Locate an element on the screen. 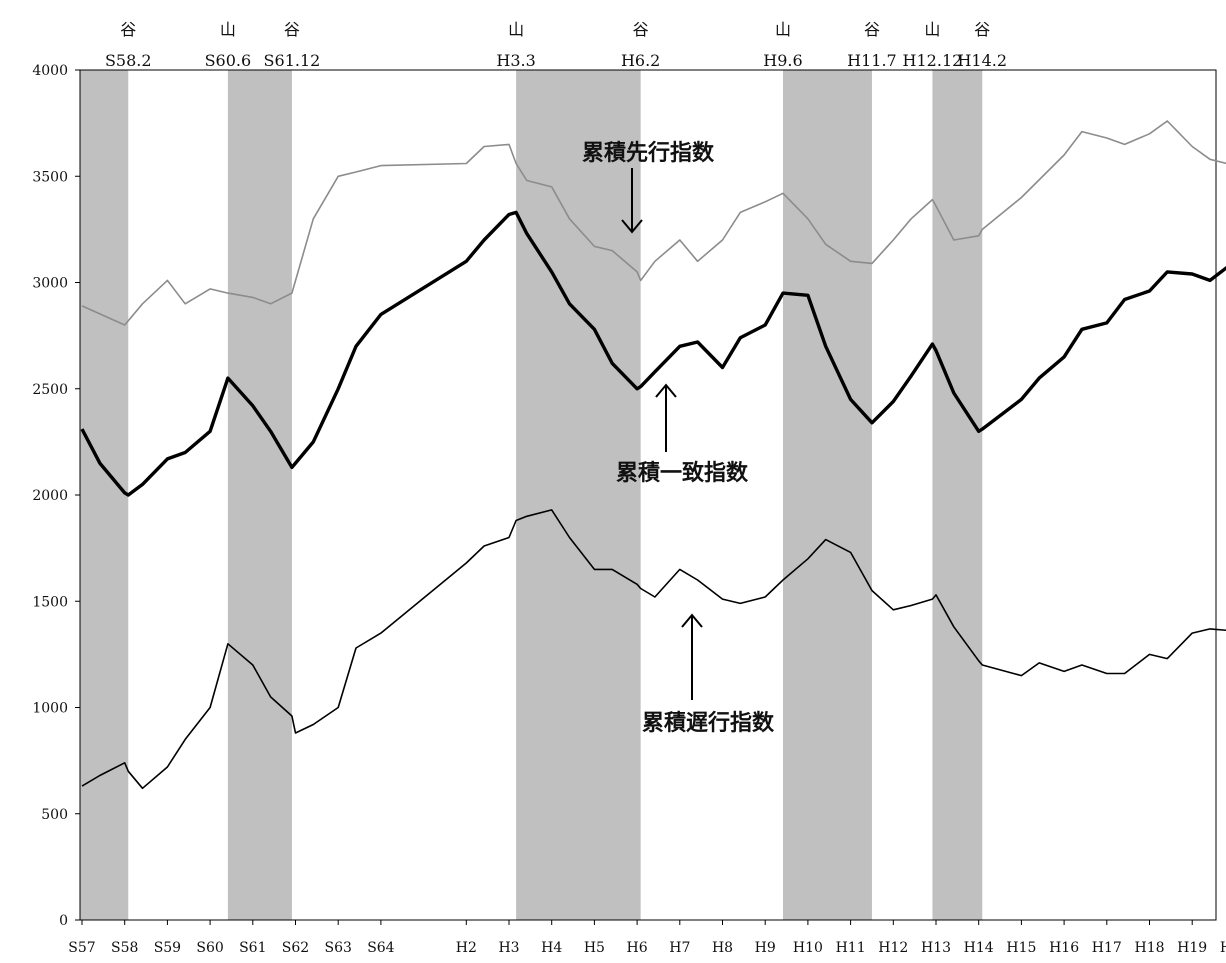 This screenshot has height=963, width=1226. y-tick-label: 2000 is located at coordinates (50, 496).